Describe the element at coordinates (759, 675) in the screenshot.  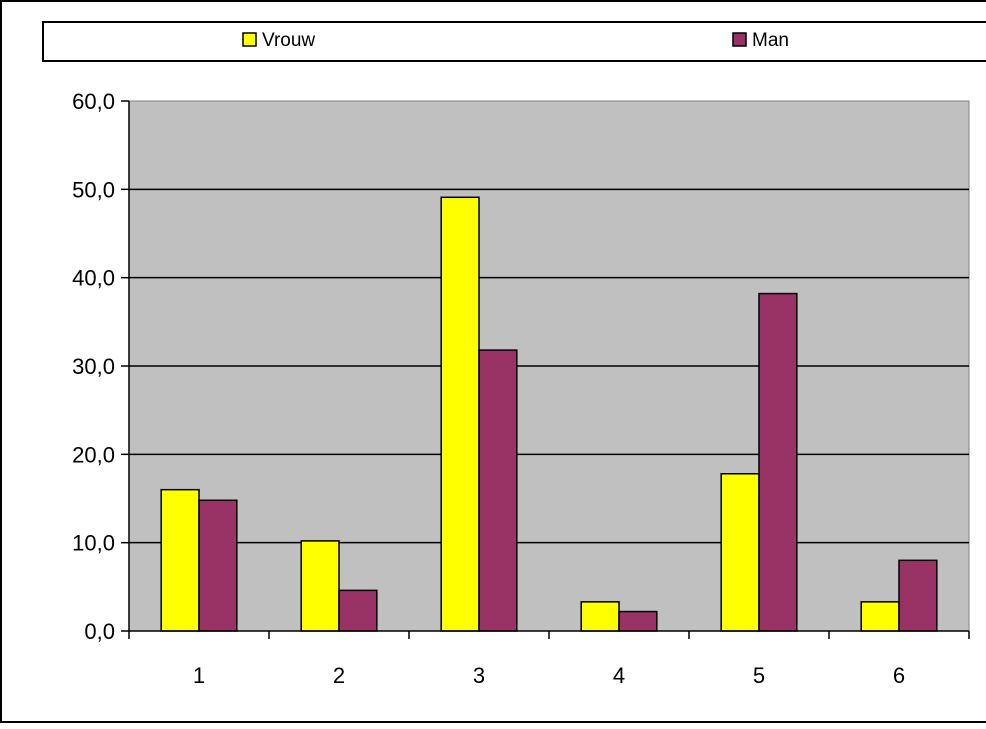
I see `x-tick-label: 5` at that location.